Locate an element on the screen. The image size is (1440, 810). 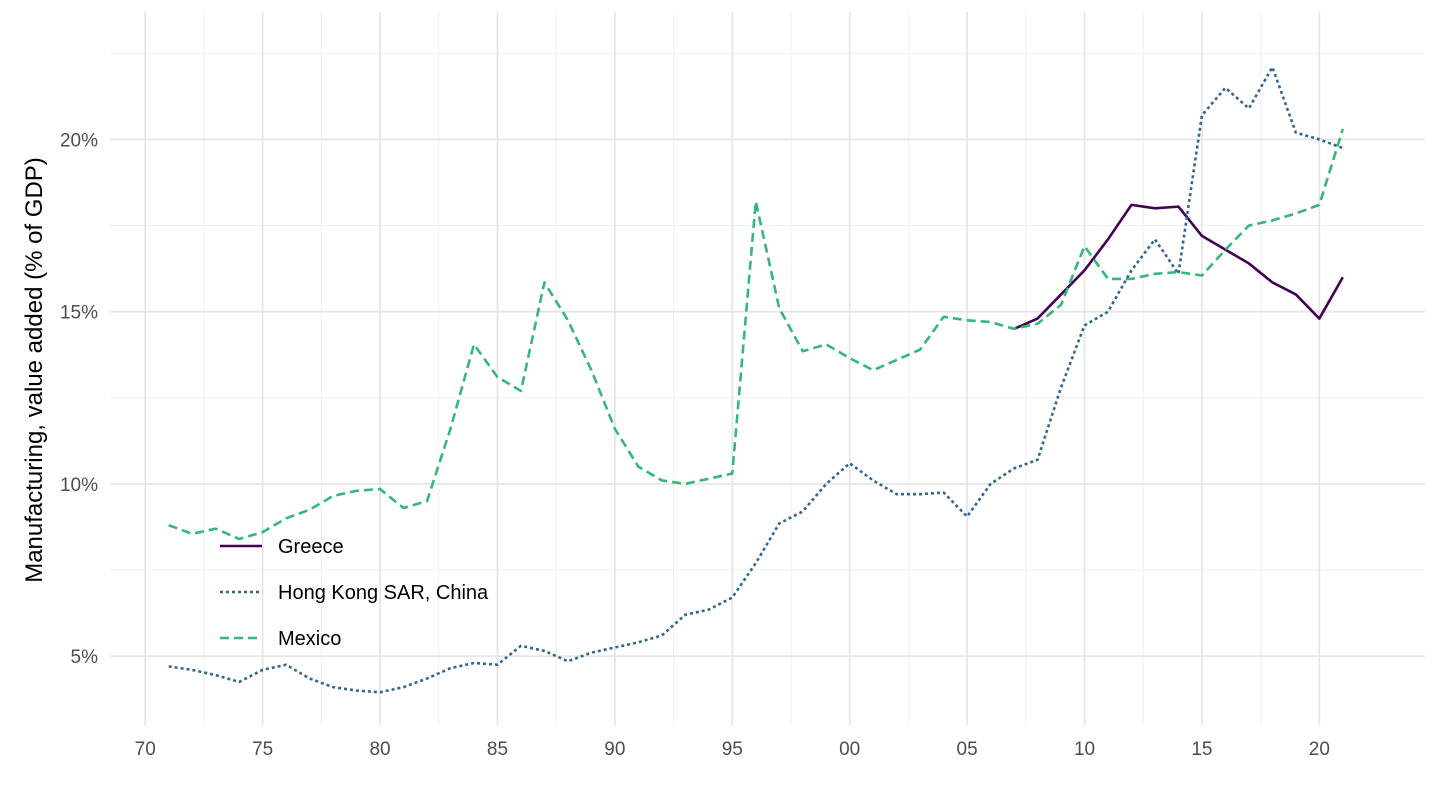
y-tick-label: 20% is located at coordinates (79, 140).